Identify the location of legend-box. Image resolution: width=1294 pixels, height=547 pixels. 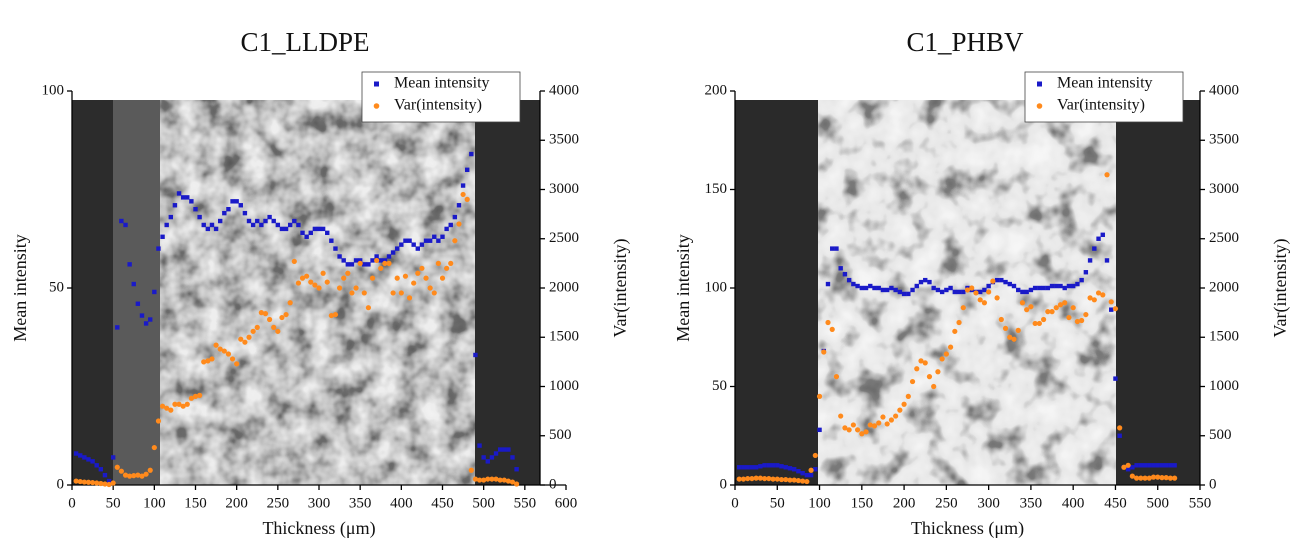
(441, 97).